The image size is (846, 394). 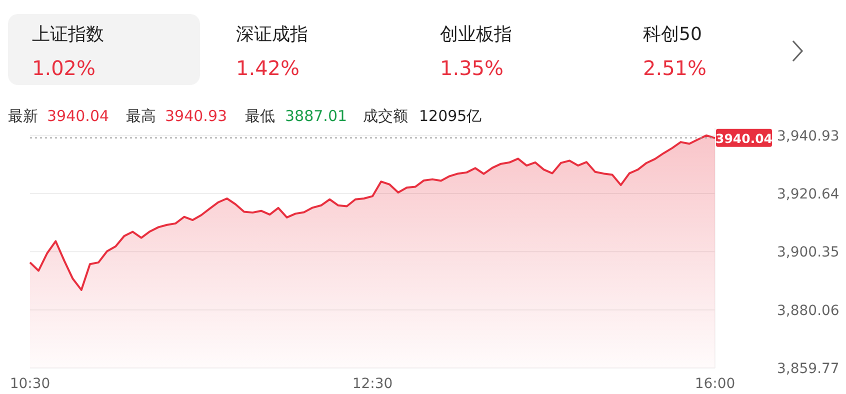 What do you see at coordinates (64, 68) in the screenshot?
I see `text: 1.02%` at bounding box center [64, 68].